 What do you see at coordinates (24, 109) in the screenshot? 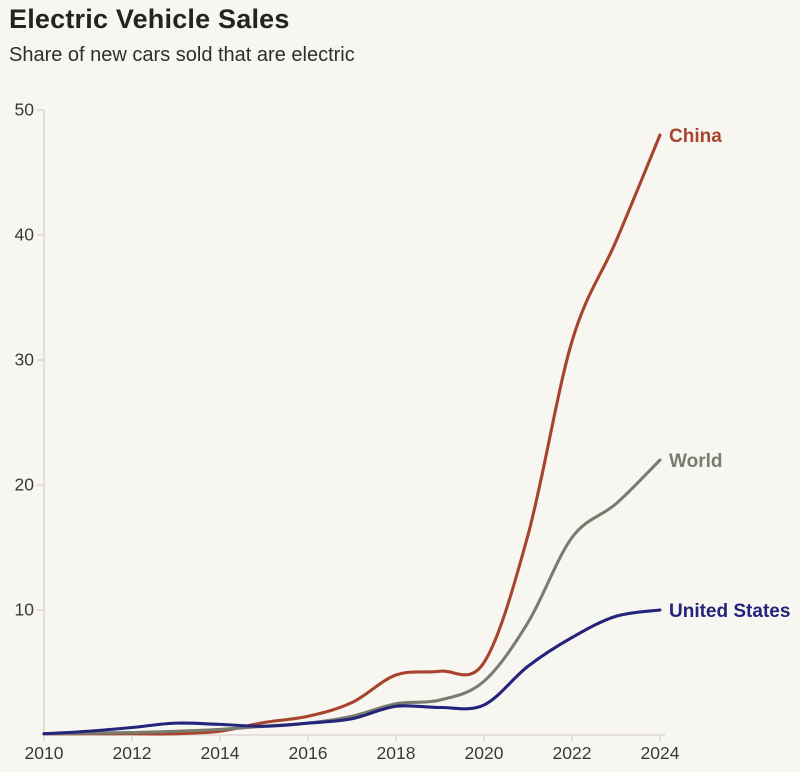
I see `y-axis-tick-label: 50` at bounding box center [24, 109].